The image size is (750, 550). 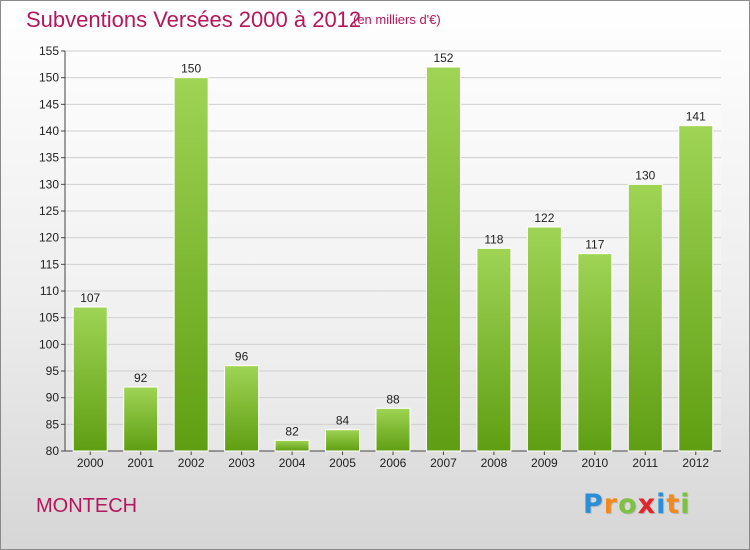 I want to click on bar-2011, so click(x=645, y=317).